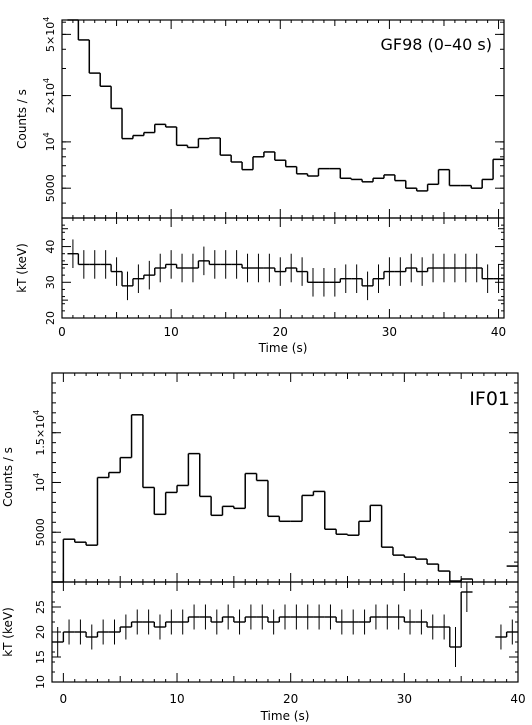 Image resolution: width=532 pixels, height=725 pixels. I want to click on y-tick-label: 30, so click(50, 282).